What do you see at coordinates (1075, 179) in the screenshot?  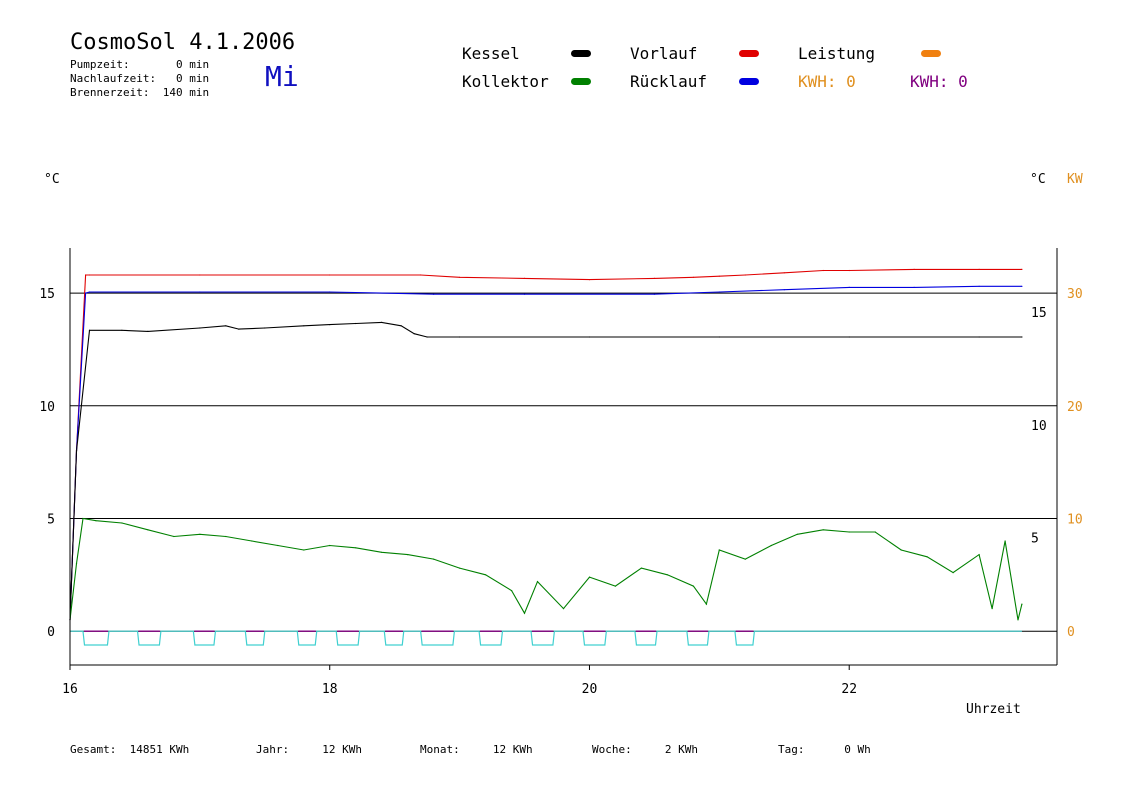 I see `y-right-unit-kw: KW` at bounding box center [1075, 179].